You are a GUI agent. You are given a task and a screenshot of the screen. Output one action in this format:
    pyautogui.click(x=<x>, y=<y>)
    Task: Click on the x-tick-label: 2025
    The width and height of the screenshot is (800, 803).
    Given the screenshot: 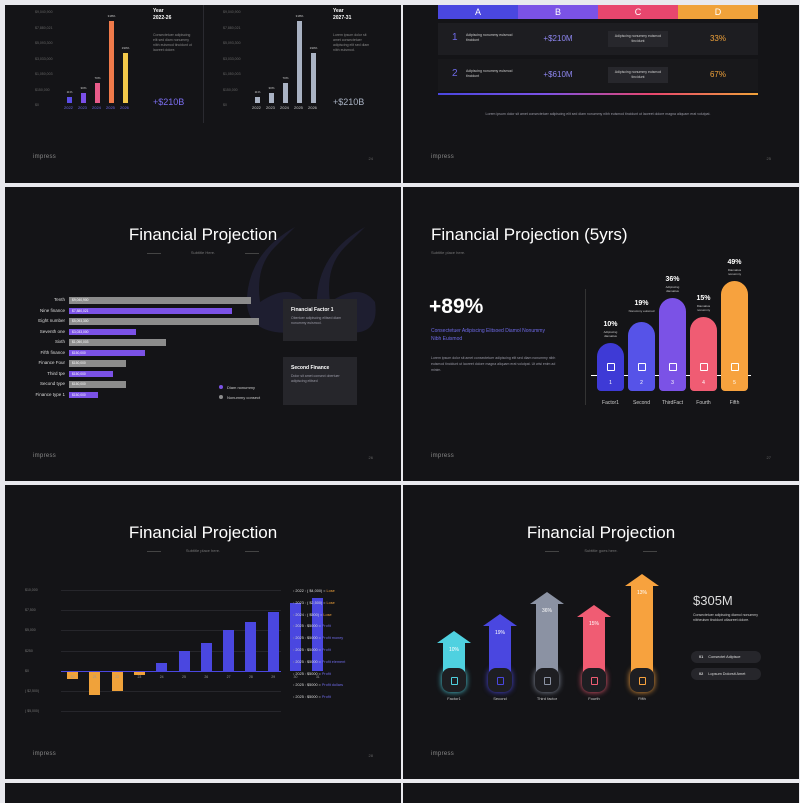 What is the action you would take?
    pyautogui.click(x=110, y=107)
    